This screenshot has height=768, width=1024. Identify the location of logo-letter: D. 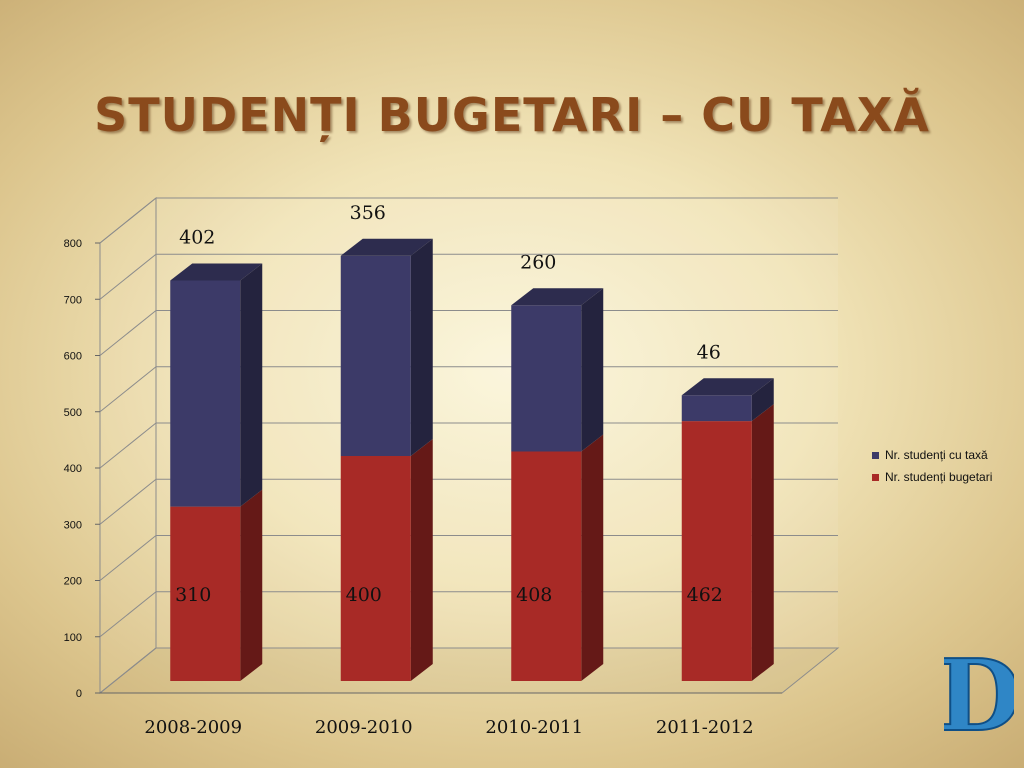
(979, 695).